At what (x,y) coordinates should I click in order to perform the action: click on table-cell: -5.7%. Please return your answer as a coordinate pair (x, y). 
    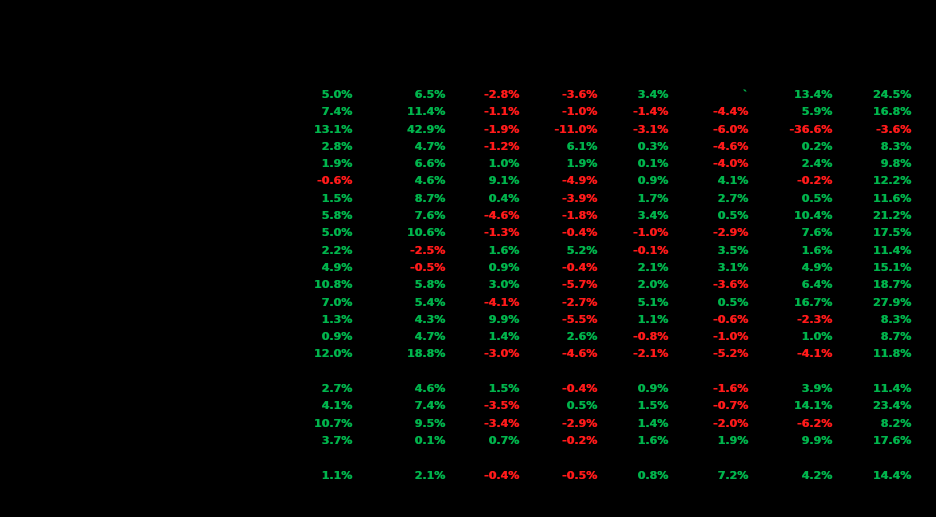
    Looking at the image, I should click on (579, 285).